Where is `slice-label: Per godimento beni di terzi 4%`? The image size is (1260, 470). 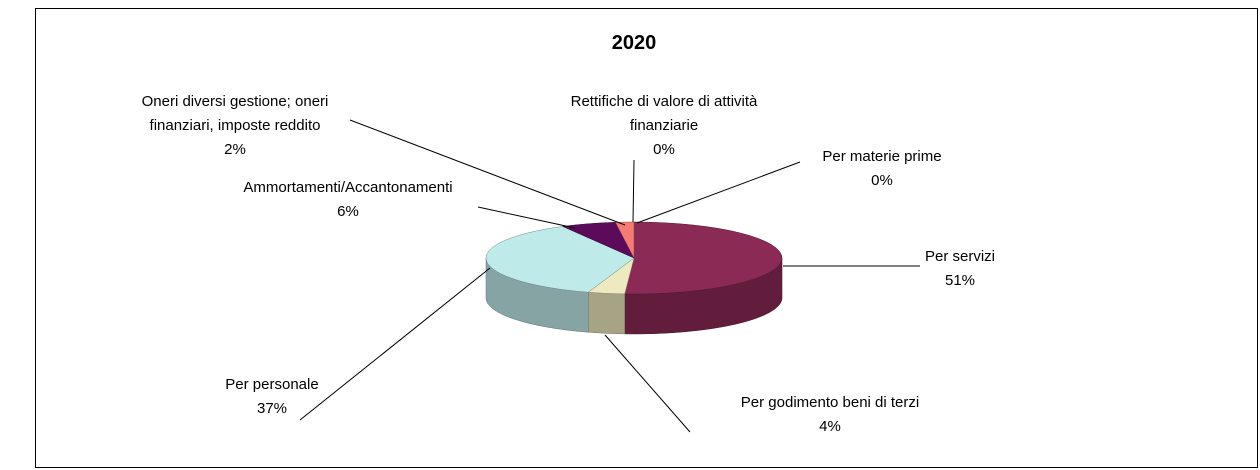
slice-label: Per godimento beni di terzi 4% is located at coordinates (830, 415).